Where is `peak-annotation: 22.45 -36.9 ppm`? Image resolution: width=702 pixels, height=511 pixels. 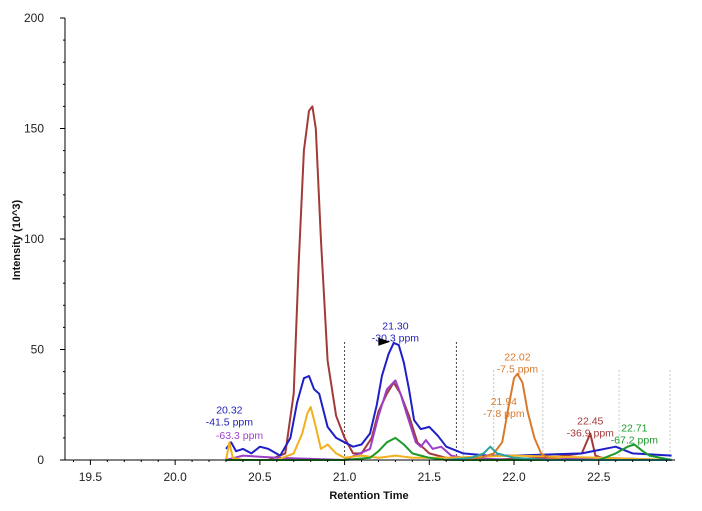
peak-annotation: 22.45 -36.9 ppm is located at coordinates (591, 428).